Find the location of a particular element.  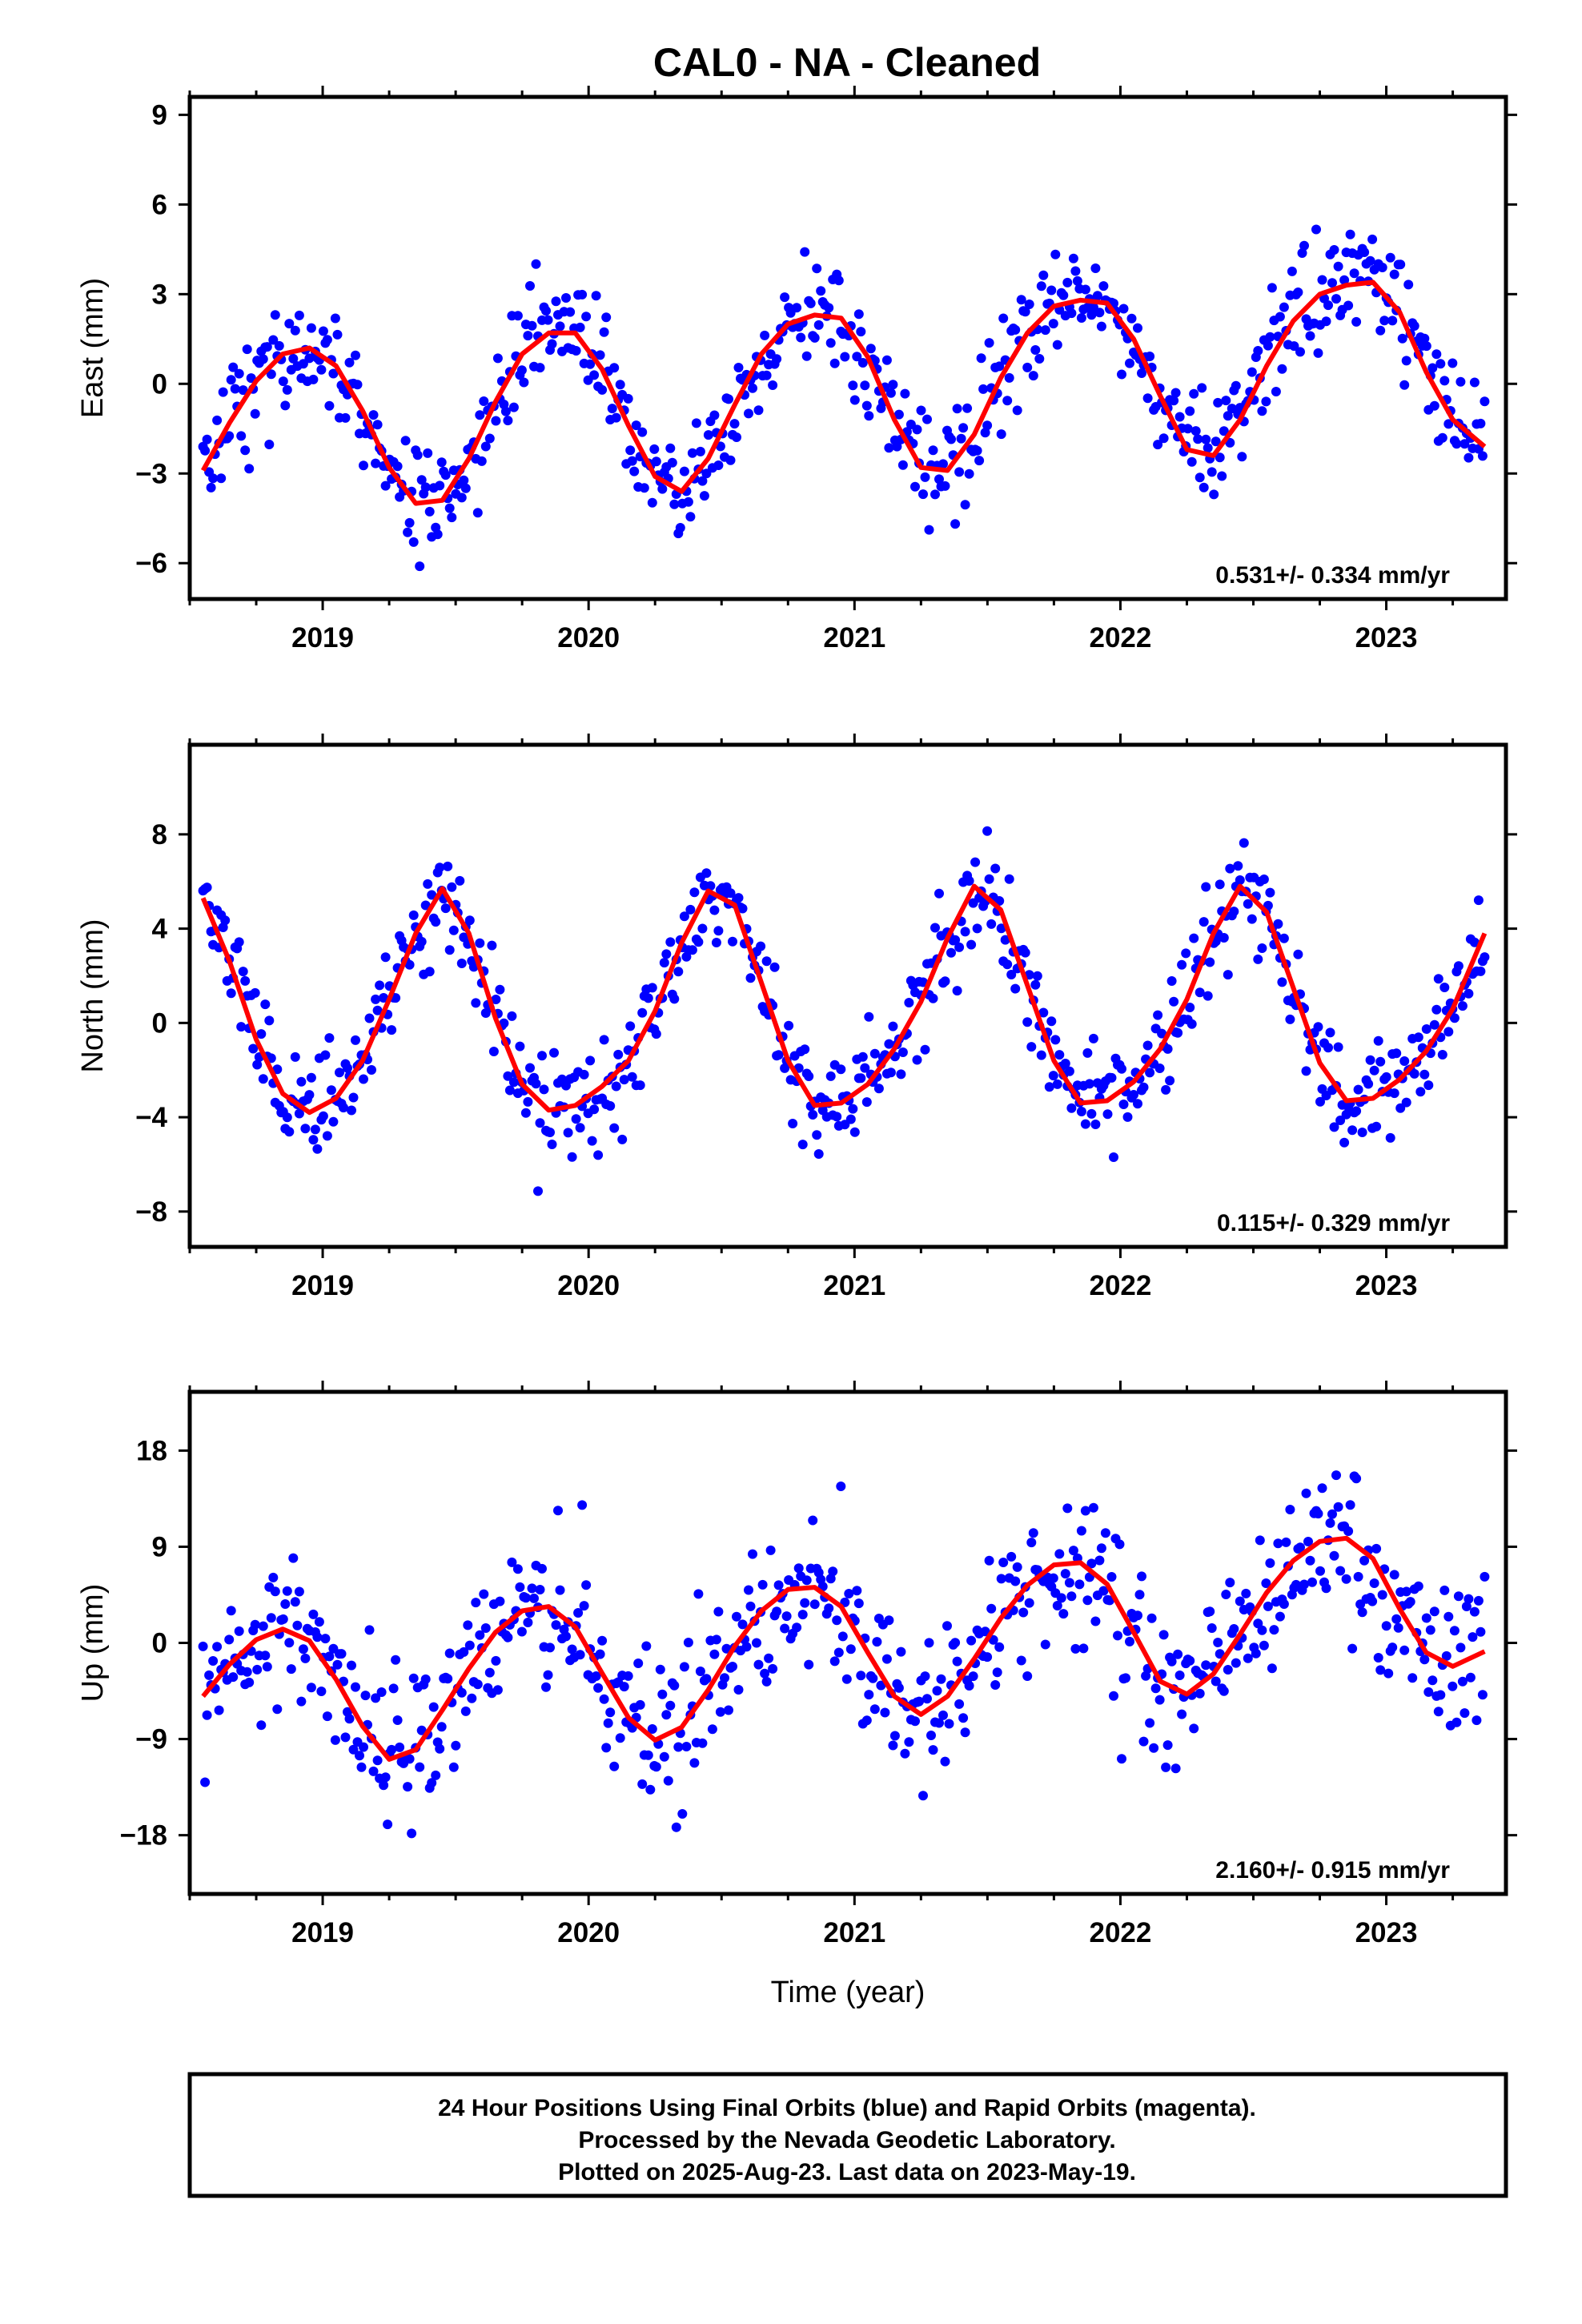

y-tick-label: −18 is located at coordinates (144, 1836).